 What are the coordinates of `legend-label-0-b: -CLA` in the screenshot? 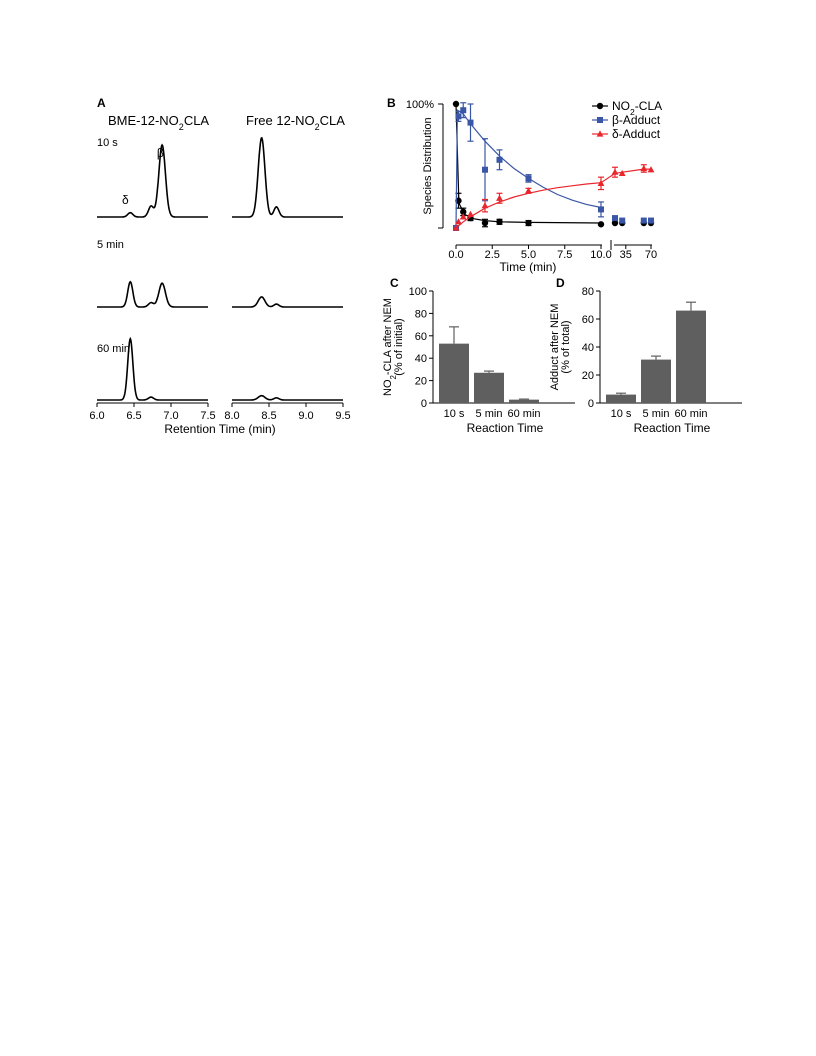 It's located at (648, 106).